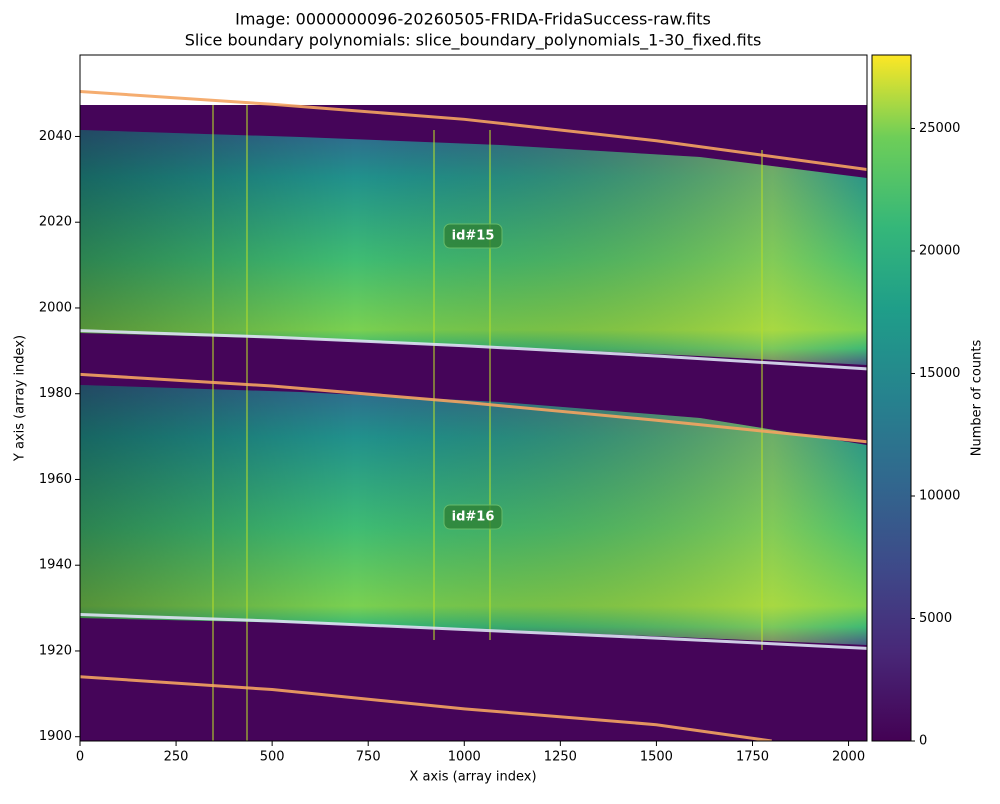 This screenshot has width=1000, height=804. I want to click on x-tick-label: 1750, so click(752, 757).